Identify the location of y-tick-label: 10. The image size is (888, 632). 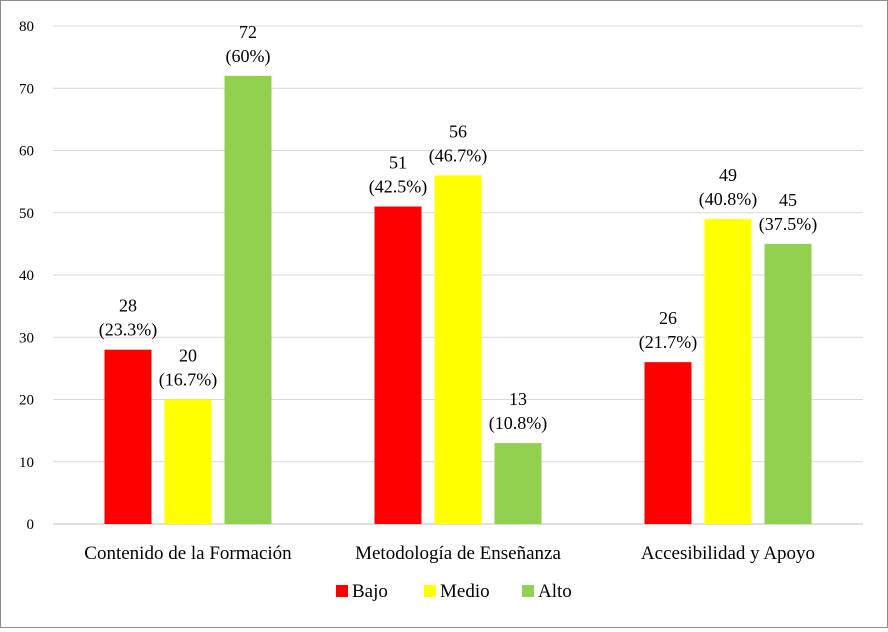
(26, 463).